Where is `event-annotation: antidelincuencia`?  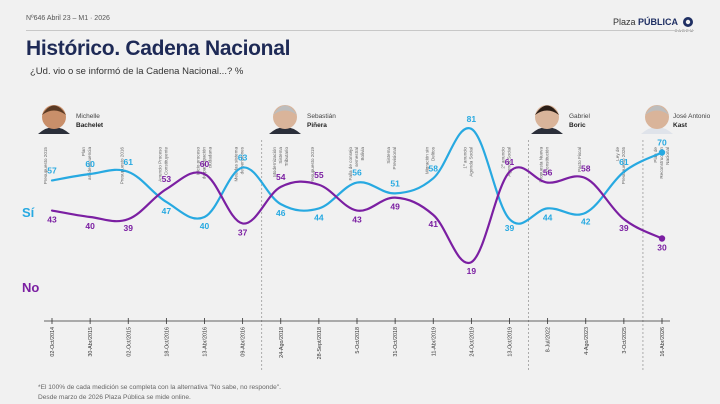
event-annotation: antidelincuencia is located at coordinates (89, 163).